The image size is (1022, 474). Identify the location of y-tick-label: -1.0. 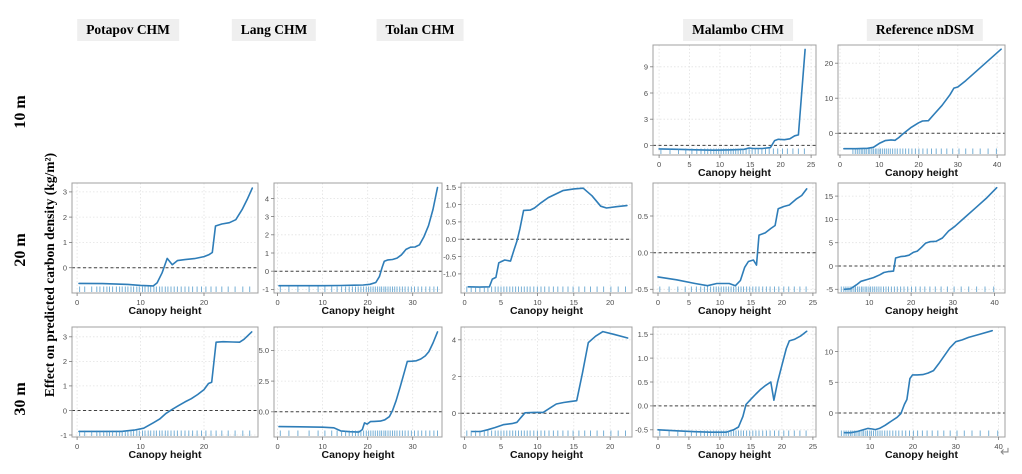
(449, 274).